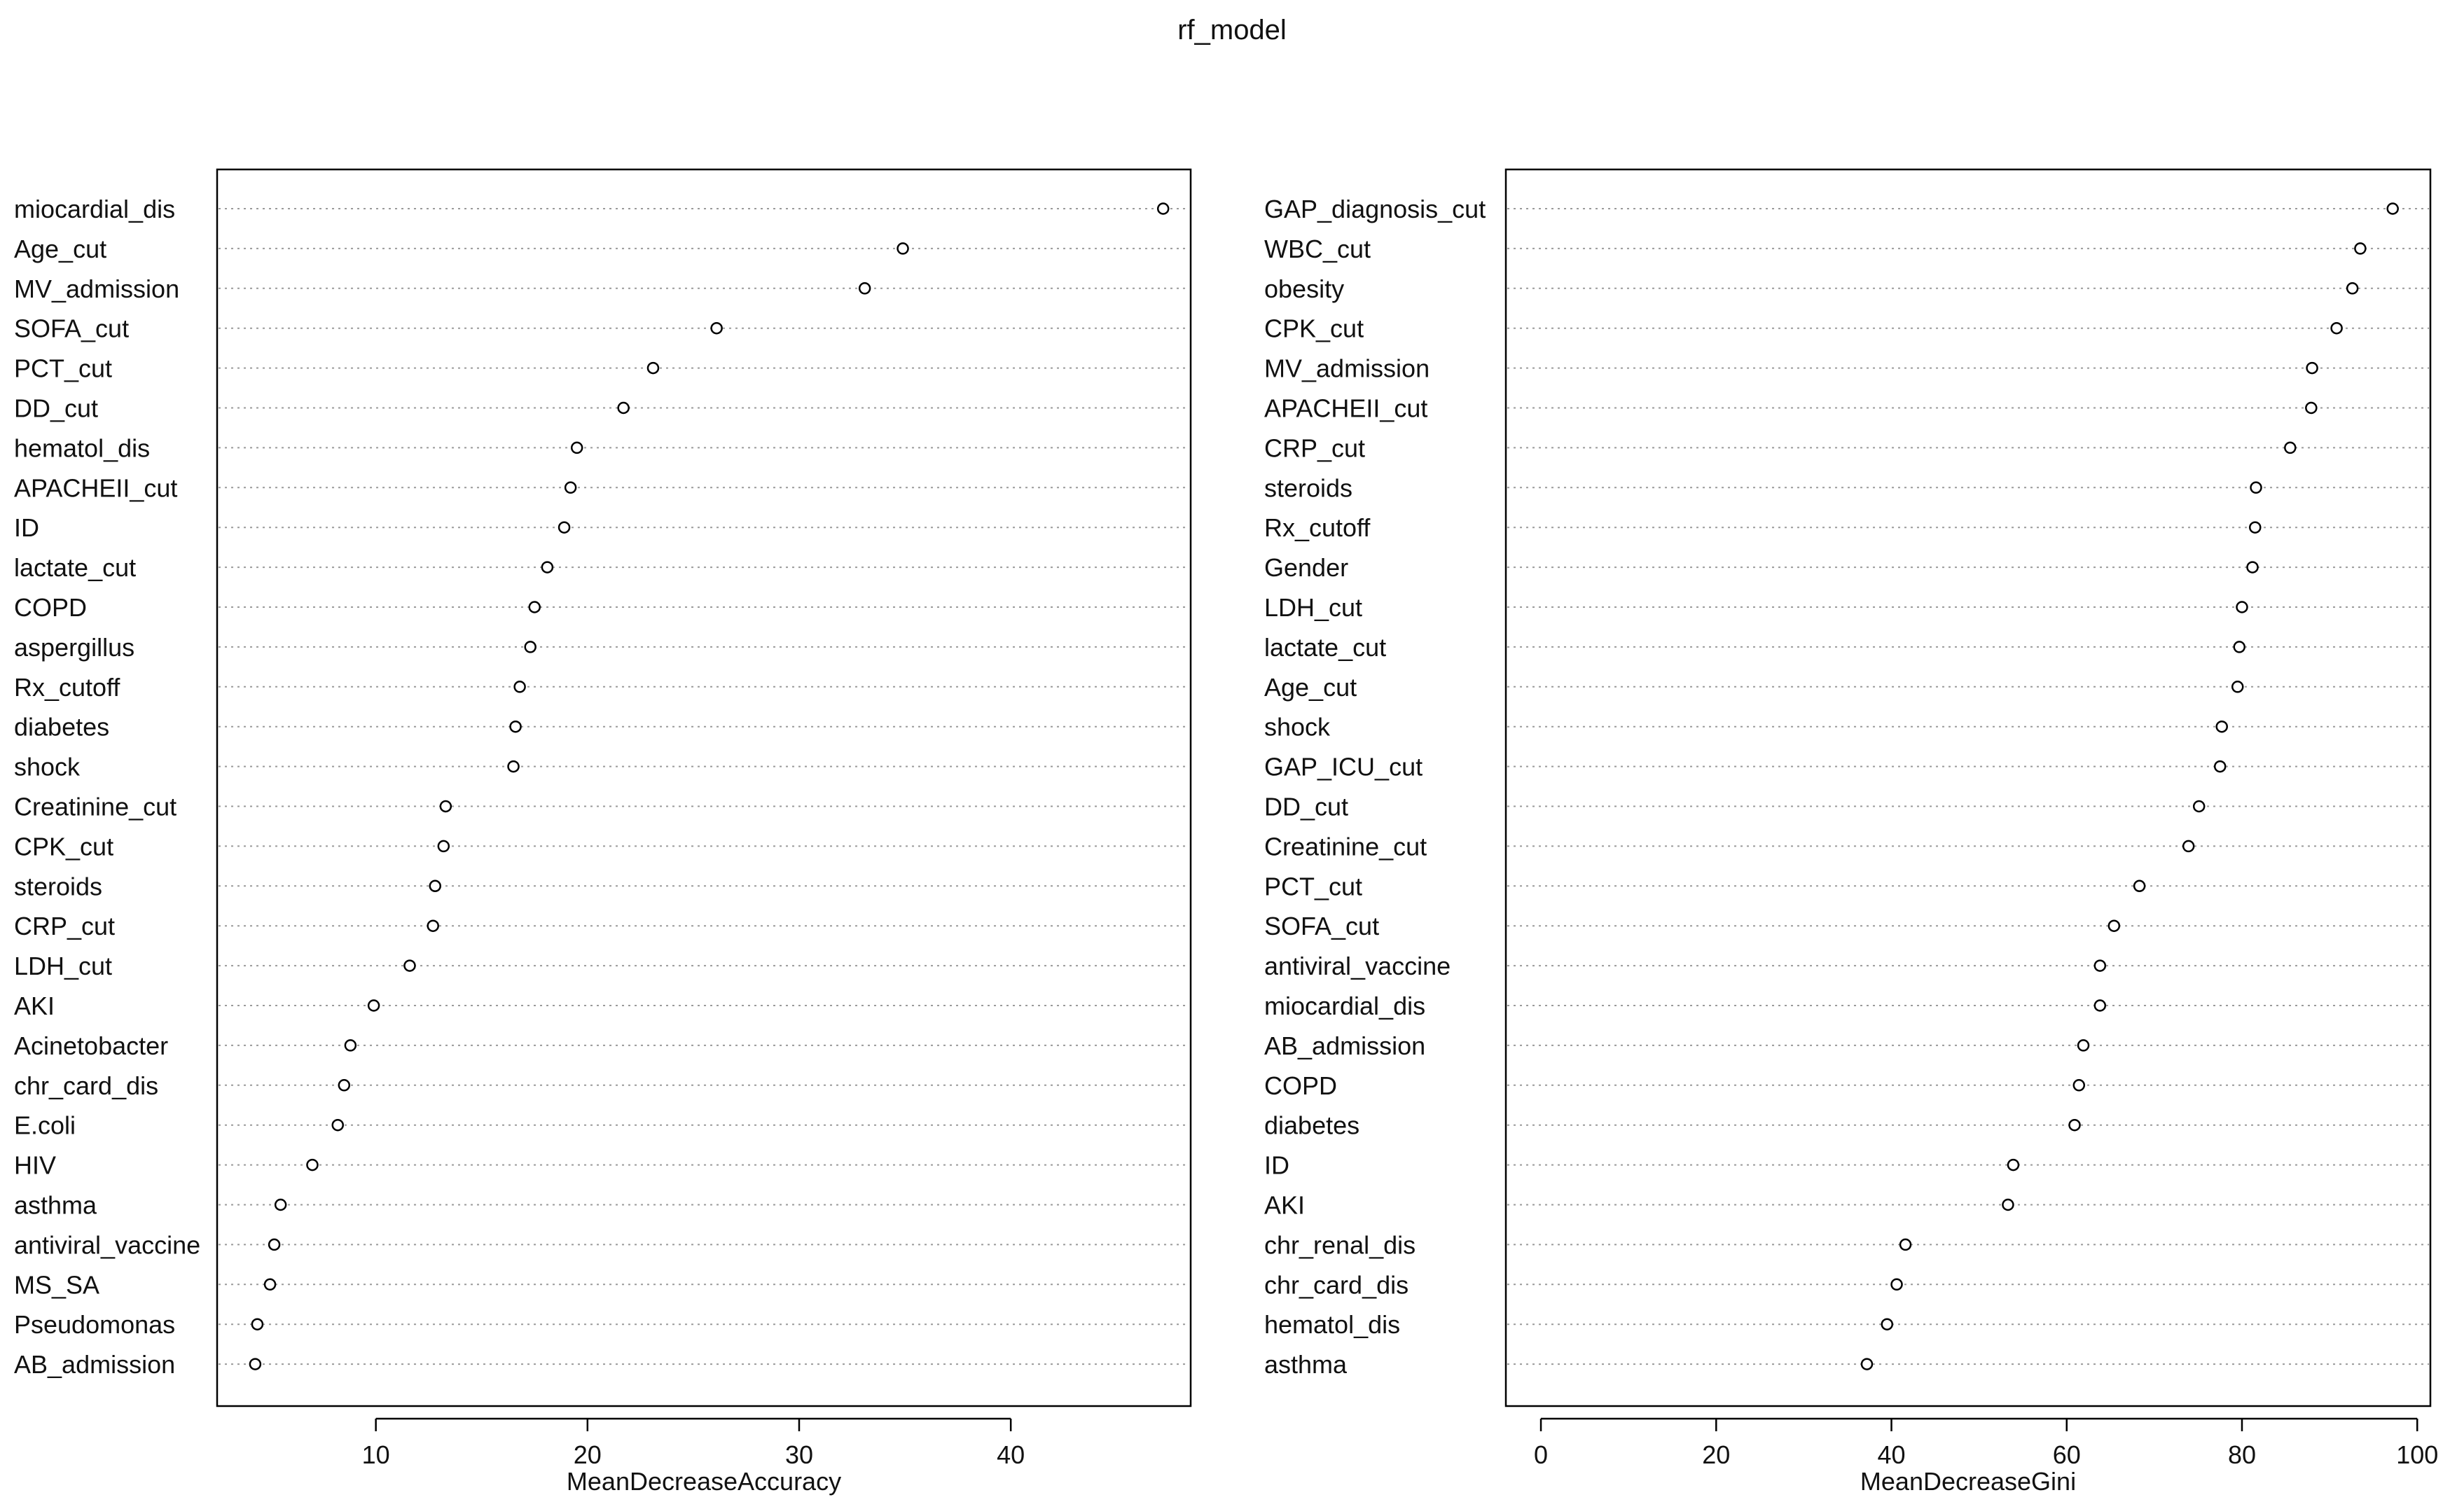 The width and height of the screenshot is (2464, 1509). What do you see at coordinates (1317, 249) in the screenshot?
I see `category-label: WBC_cut` at bounding box center [1317, 249].